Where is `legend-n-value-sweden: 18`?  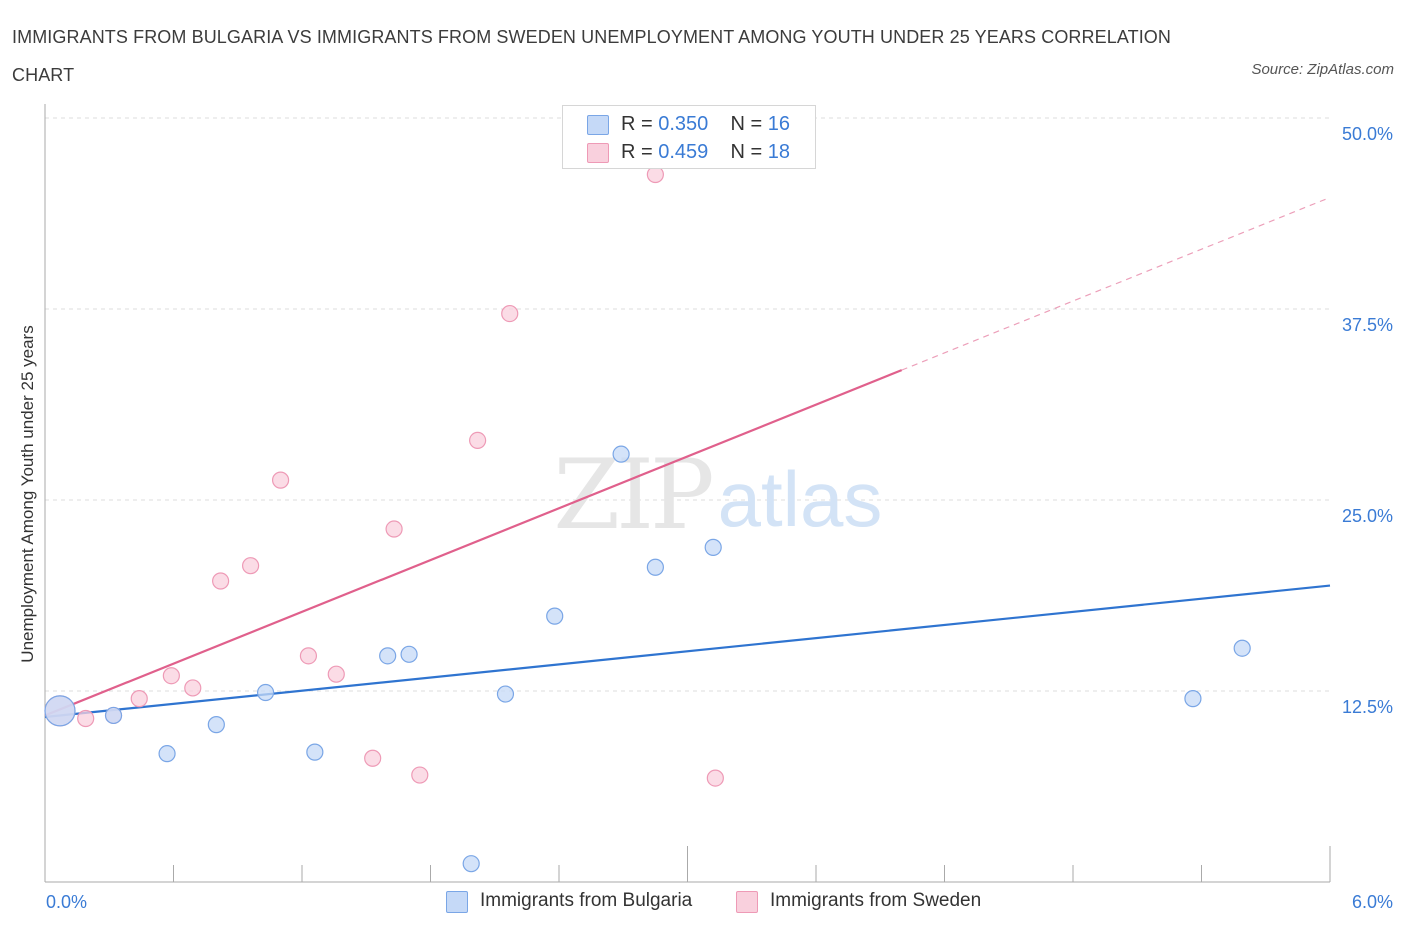 legend-n-value-sweden: 18 is located at coordinates (779, 152).